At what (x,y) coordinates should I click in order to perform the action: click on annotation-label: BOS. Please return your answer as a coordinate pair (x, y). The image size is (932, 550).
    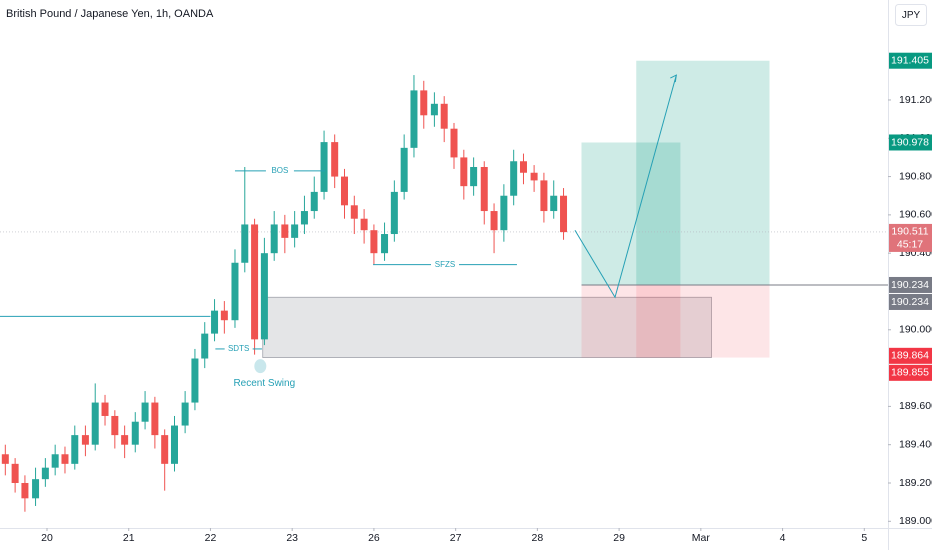
    Looking at the image, I should click on (279, 170).